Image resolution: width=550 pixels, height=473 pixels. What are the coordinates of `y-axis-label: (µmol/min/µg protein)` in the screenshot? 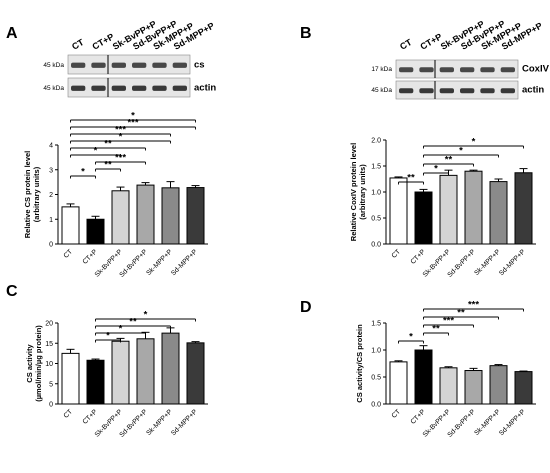 It's located at (38, 363).